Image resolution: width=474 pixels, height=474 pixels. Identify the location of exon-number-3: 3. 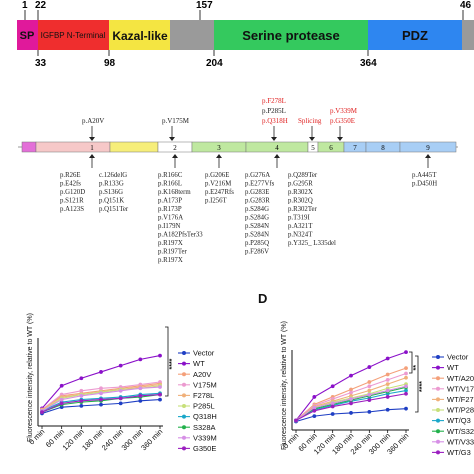
(219, 148).